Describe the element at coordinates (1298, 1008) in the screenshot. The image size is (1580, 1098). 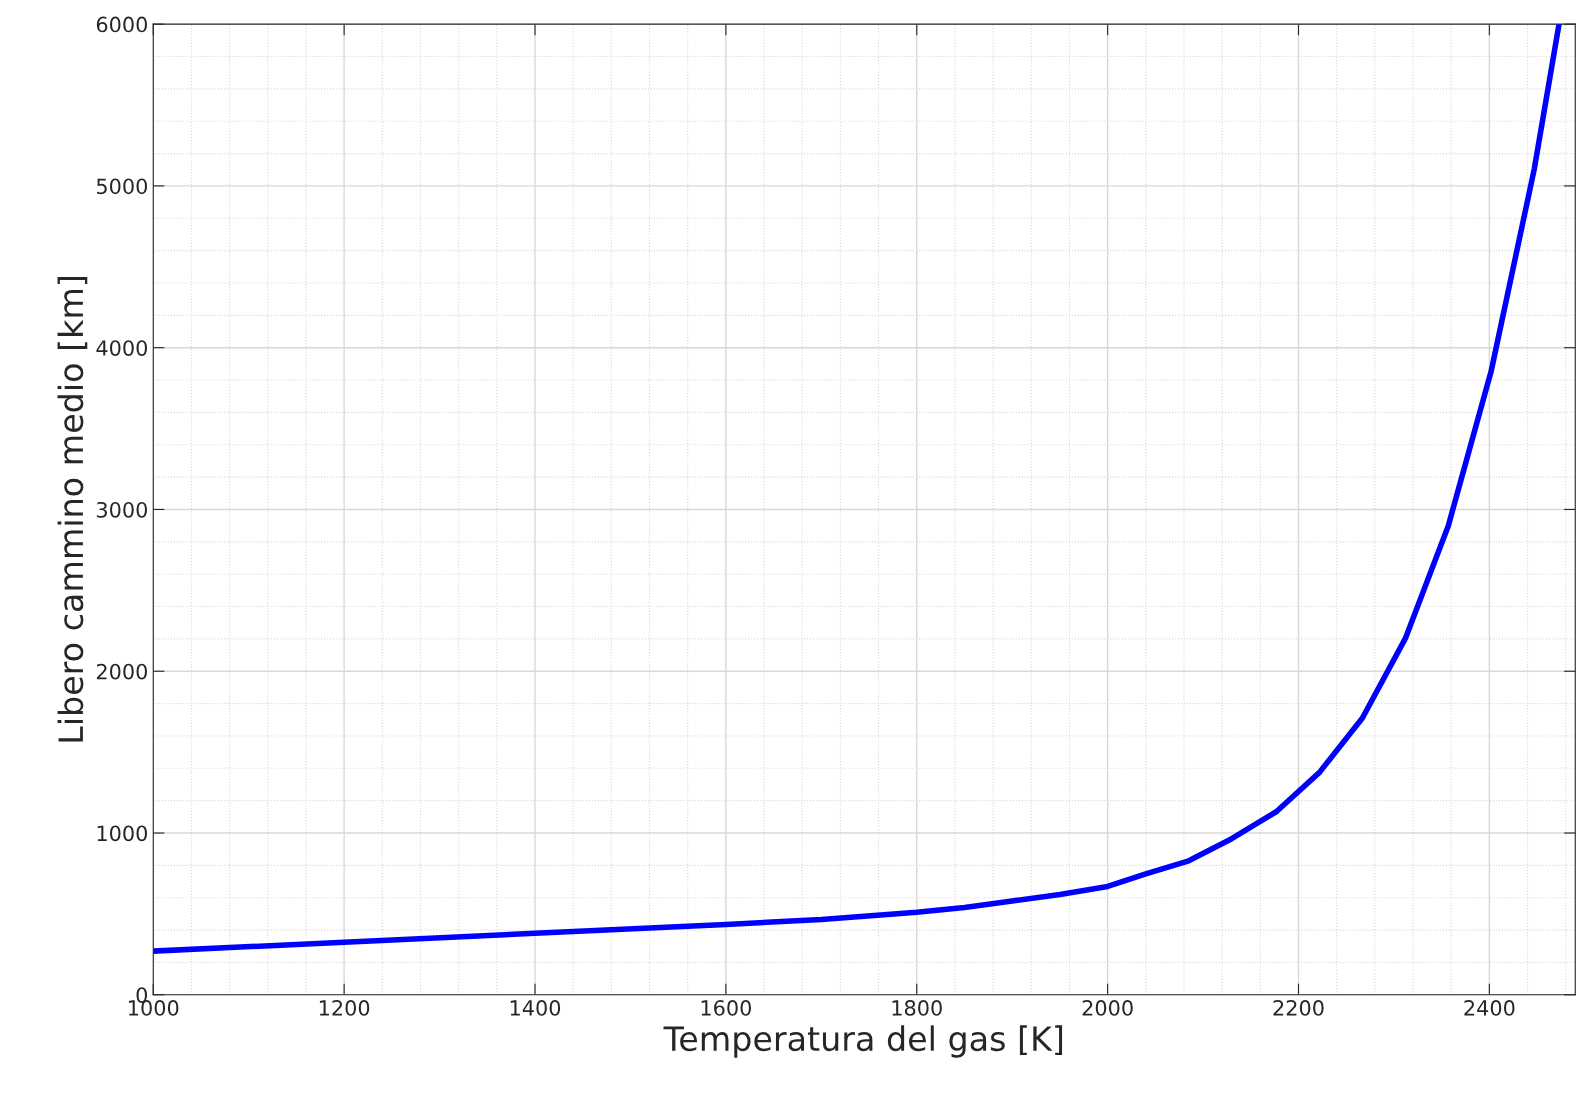
I see `x-tick-label: 2200` at that location.